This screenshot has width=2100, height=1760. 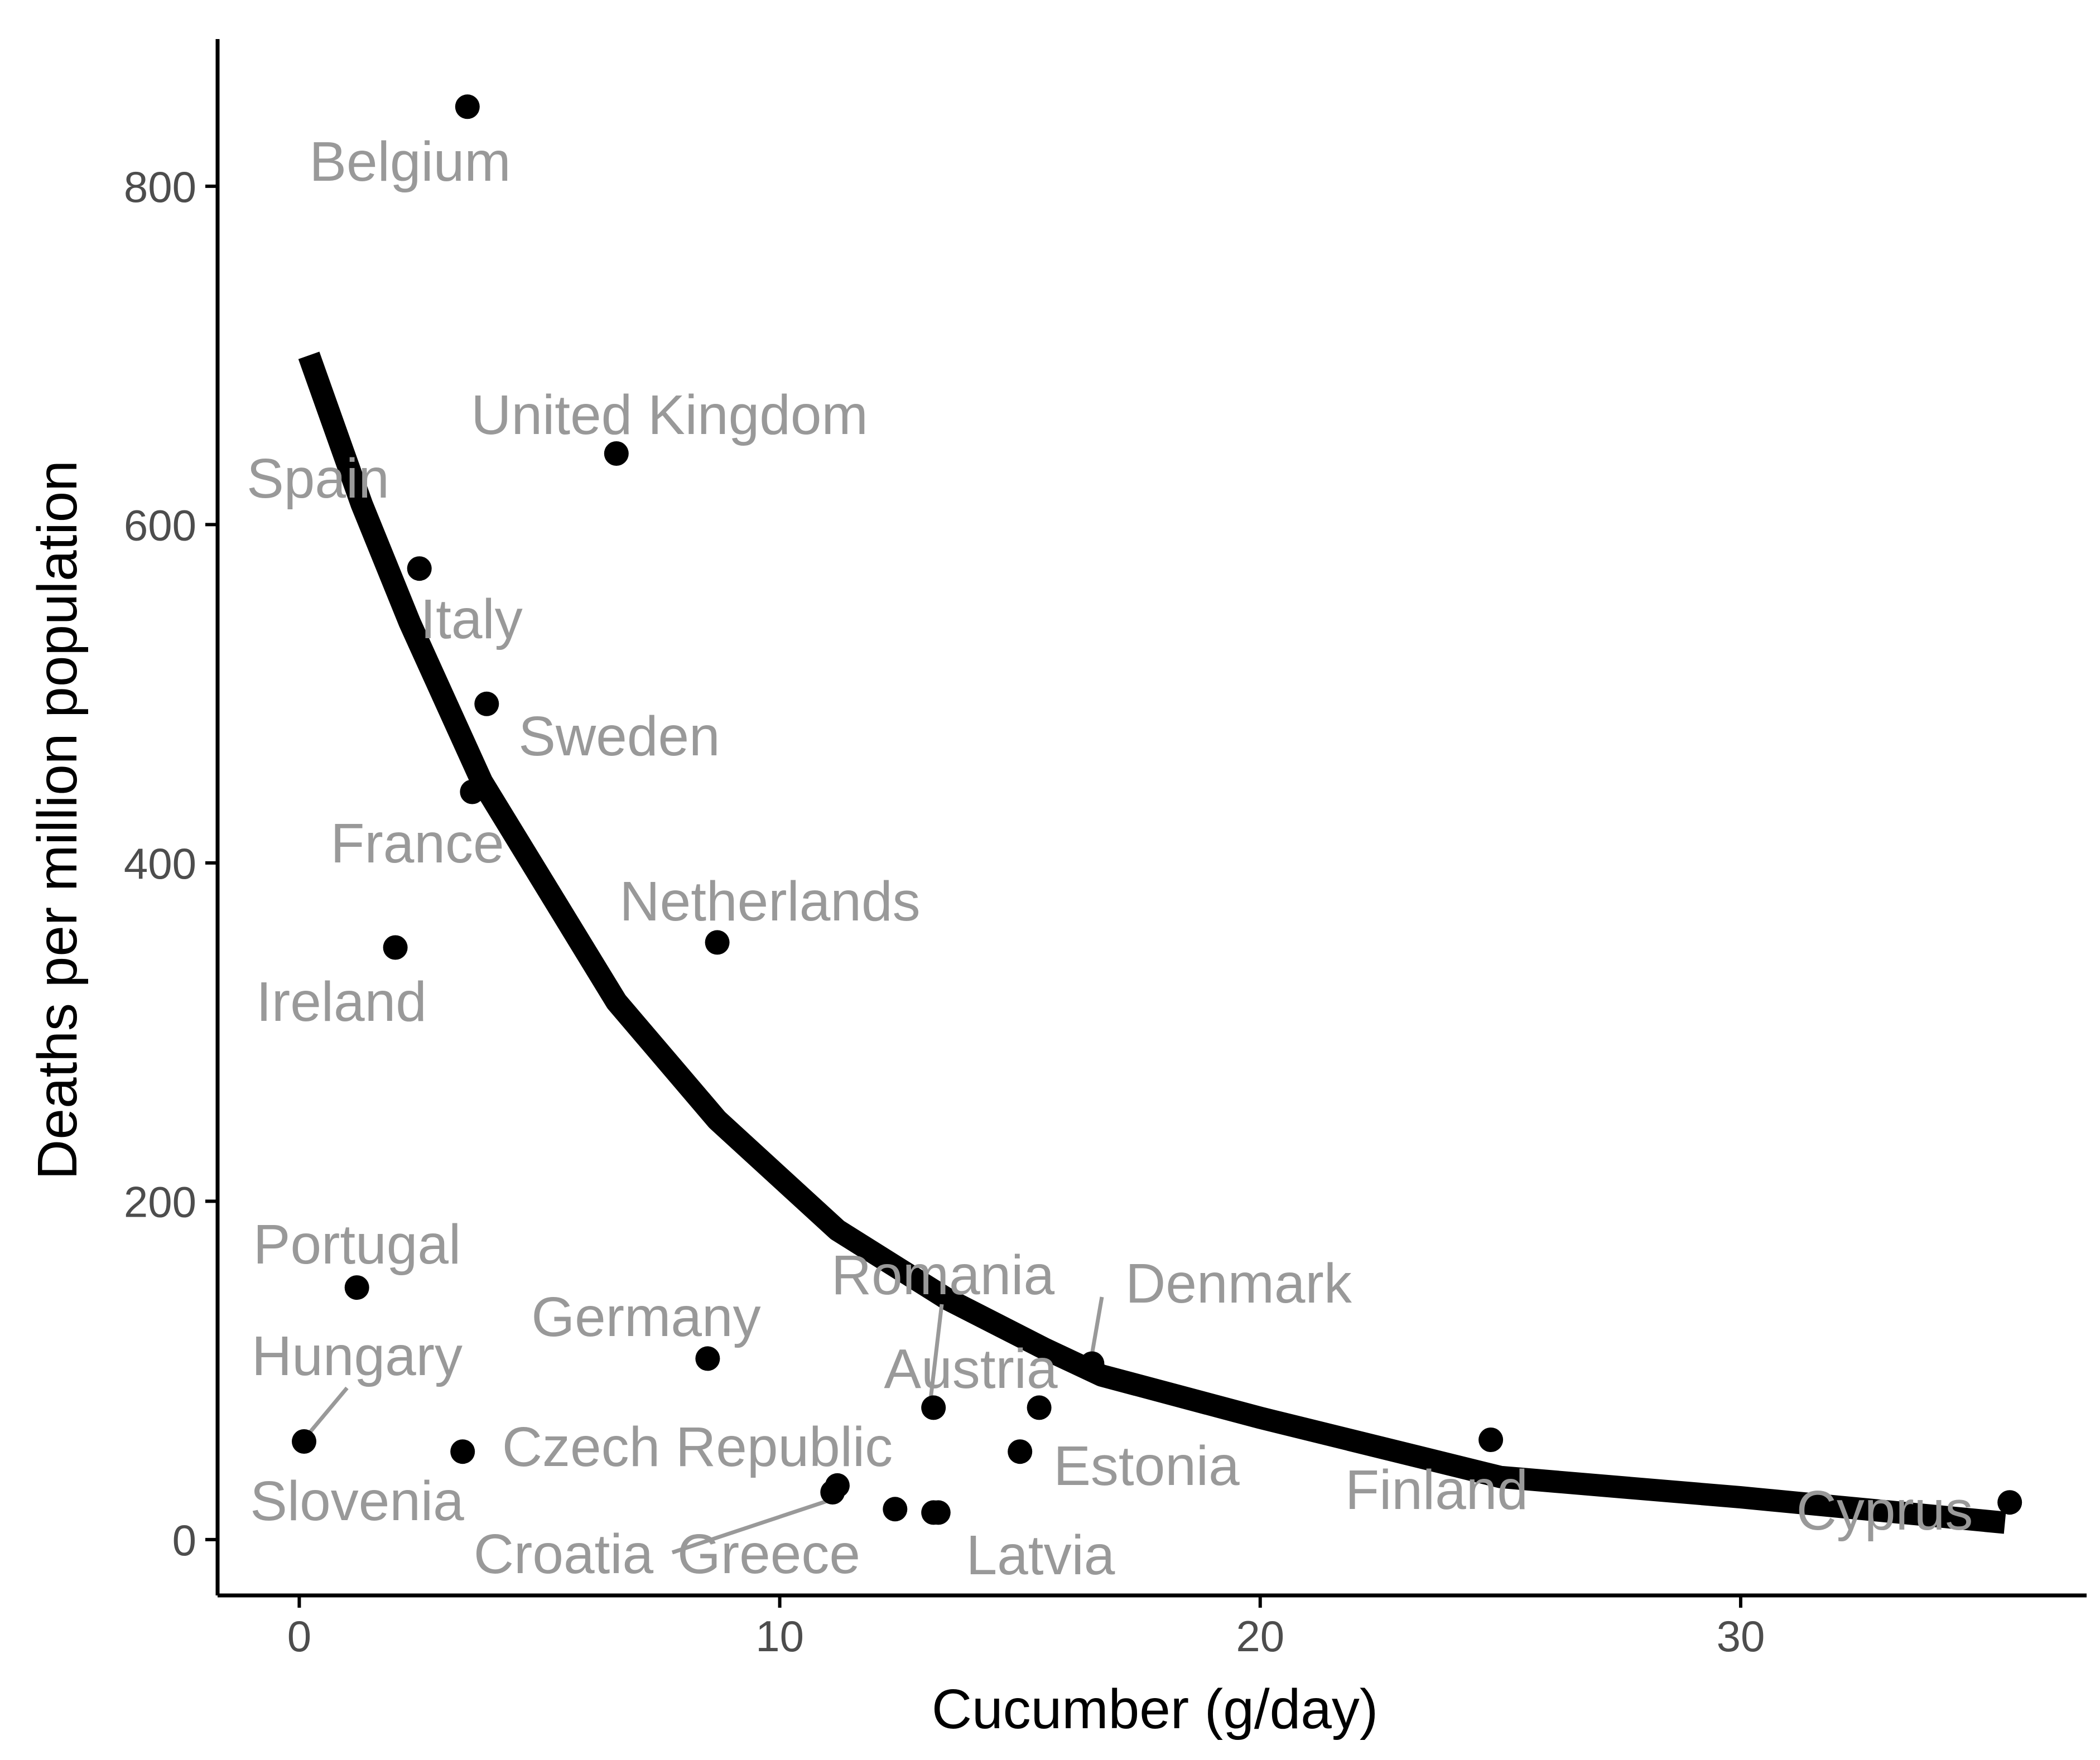 I want to click on label-estonia: Estonia, so click(x=1146, y=1466).